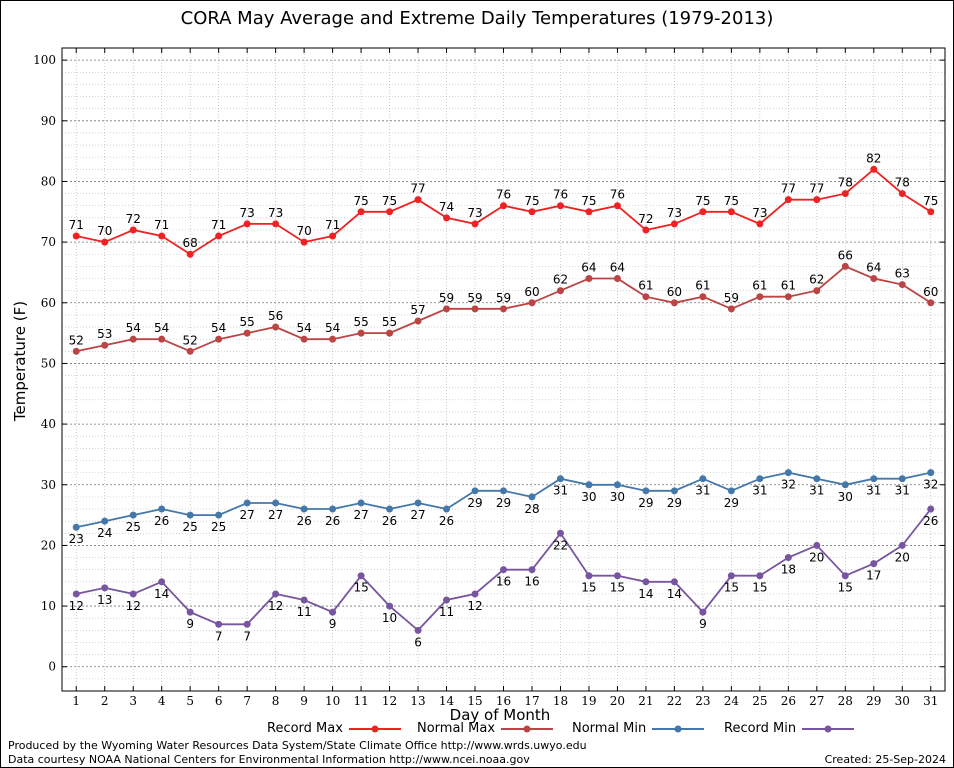 This screenshot has width=954, height=768. I want to click on data-label-normal-min: 31, so click(702, 491).